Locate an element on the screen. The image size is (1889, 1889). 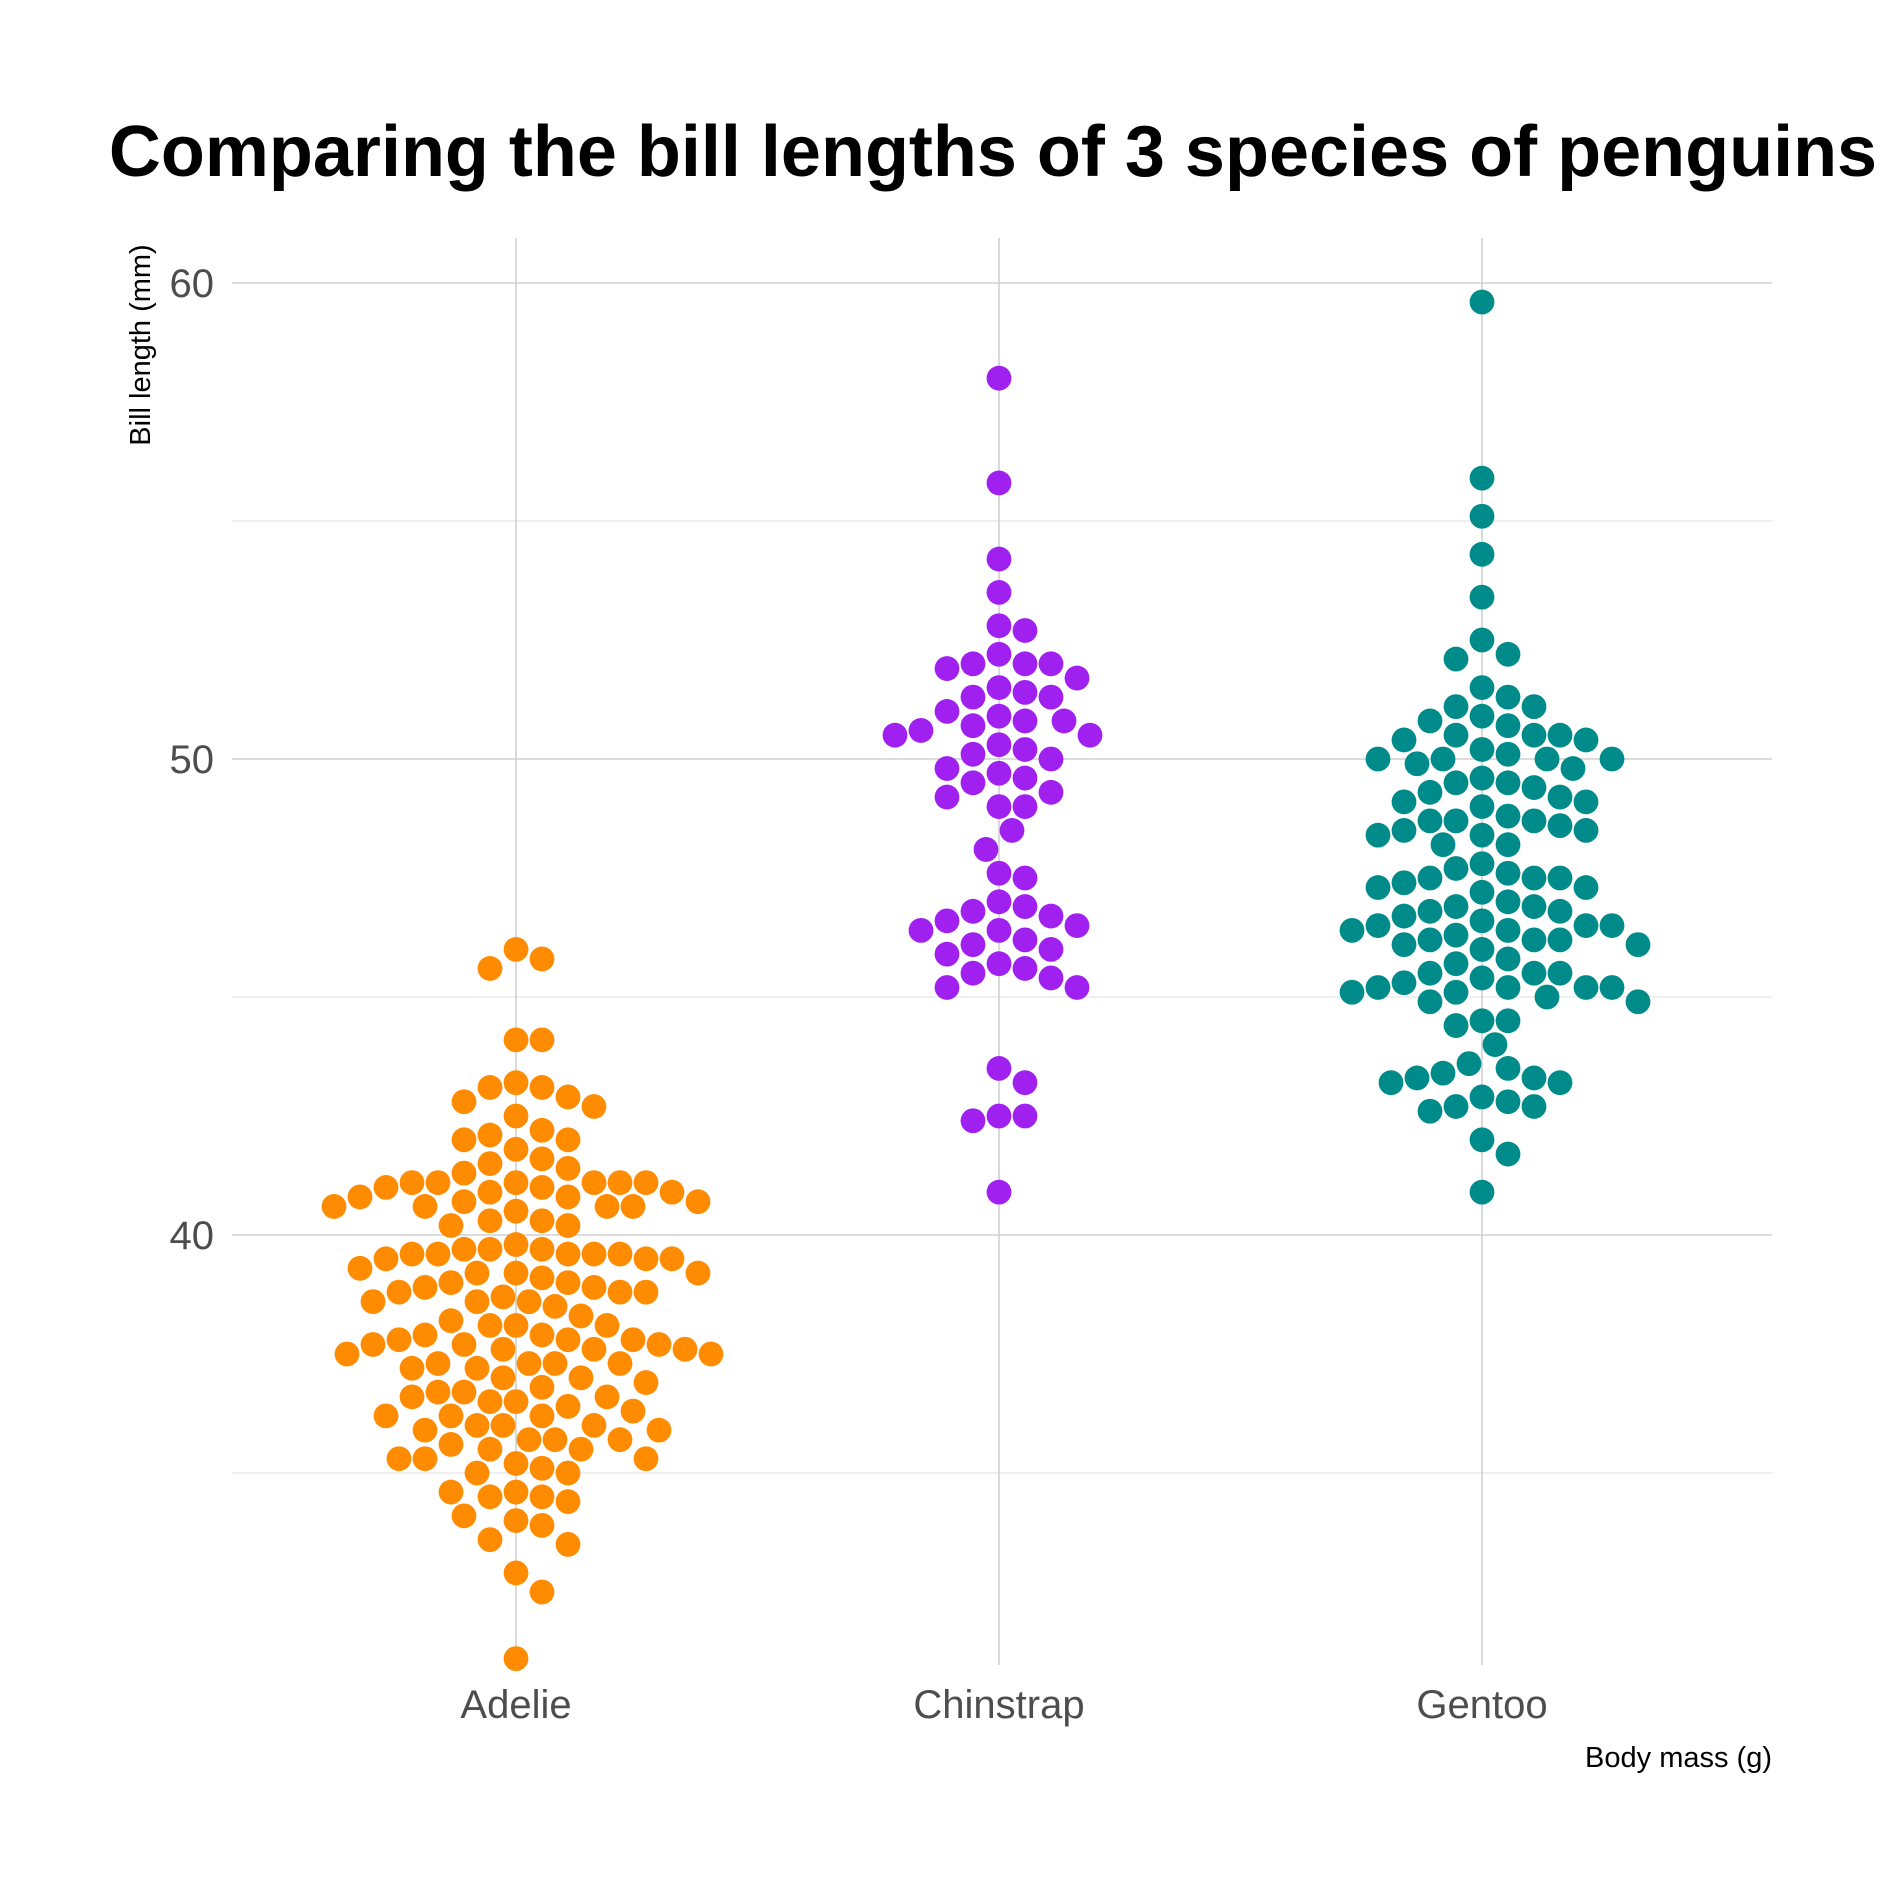
y-axis-title: Bill length (mm) is located at coordinates (141, 344).